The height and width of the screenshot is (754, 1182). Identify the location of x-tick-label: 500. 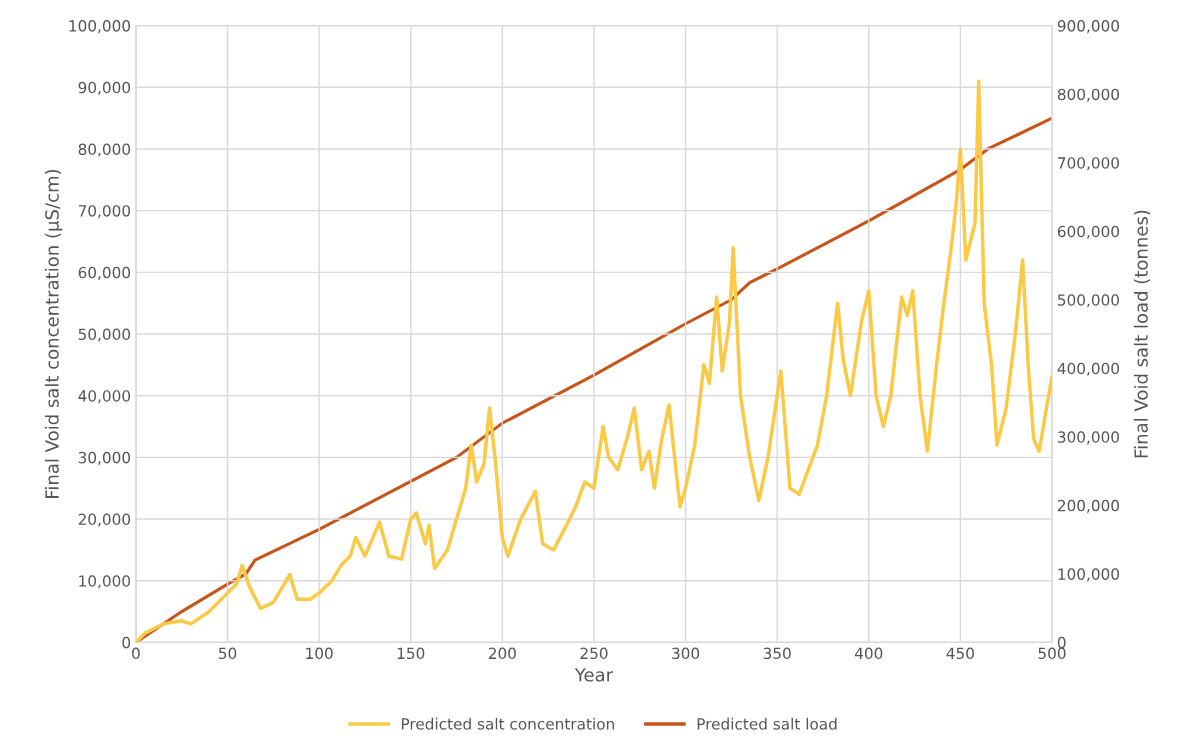
(1052, 653).